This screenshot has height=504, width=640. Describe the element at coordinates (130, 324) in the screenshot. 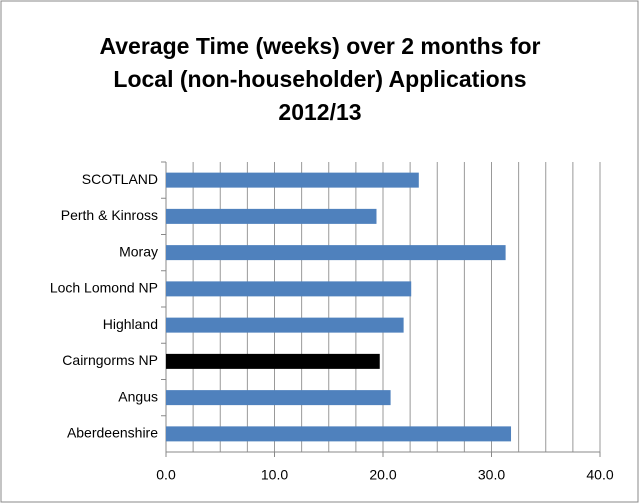

I see `y-tick-label: Highland` at that location.